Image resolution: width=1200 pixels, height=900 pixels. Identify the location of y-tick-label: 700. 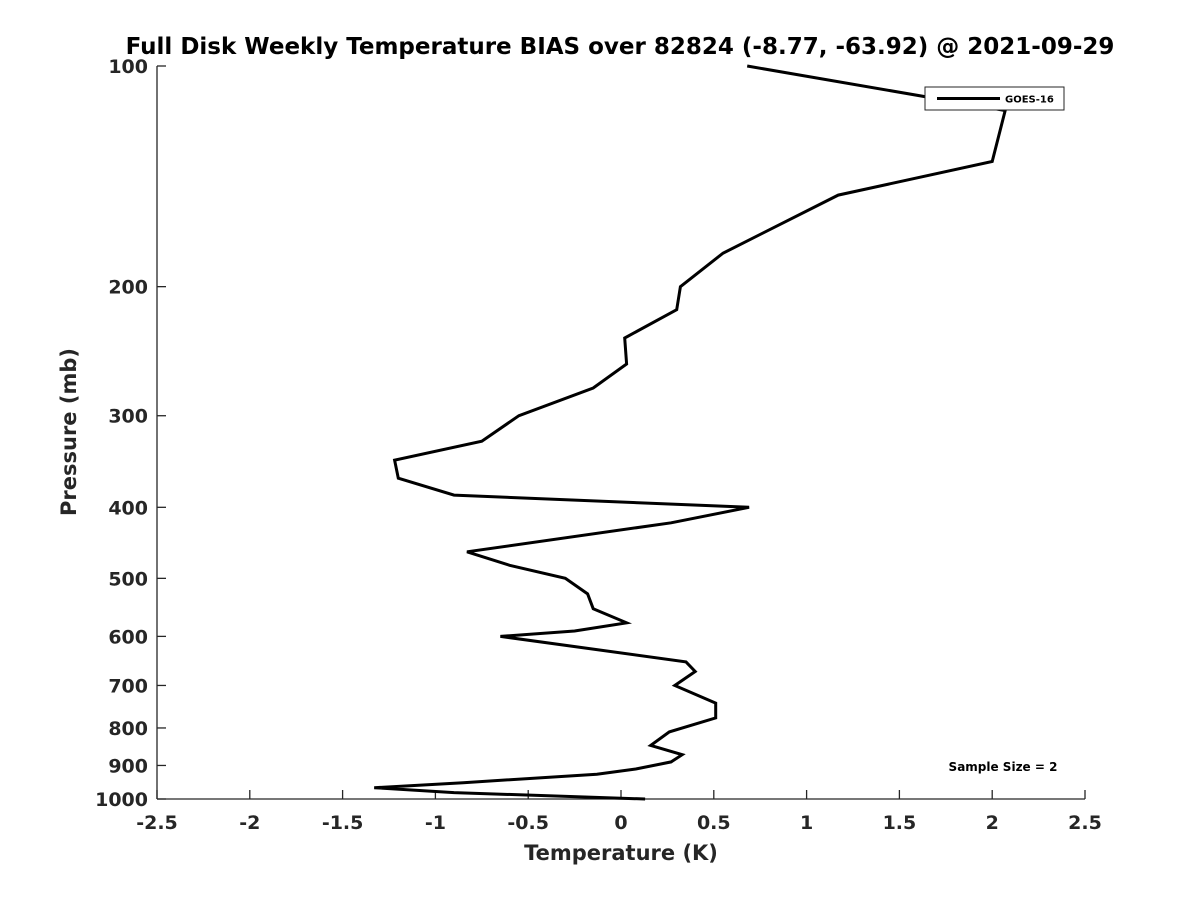
(128, 686).